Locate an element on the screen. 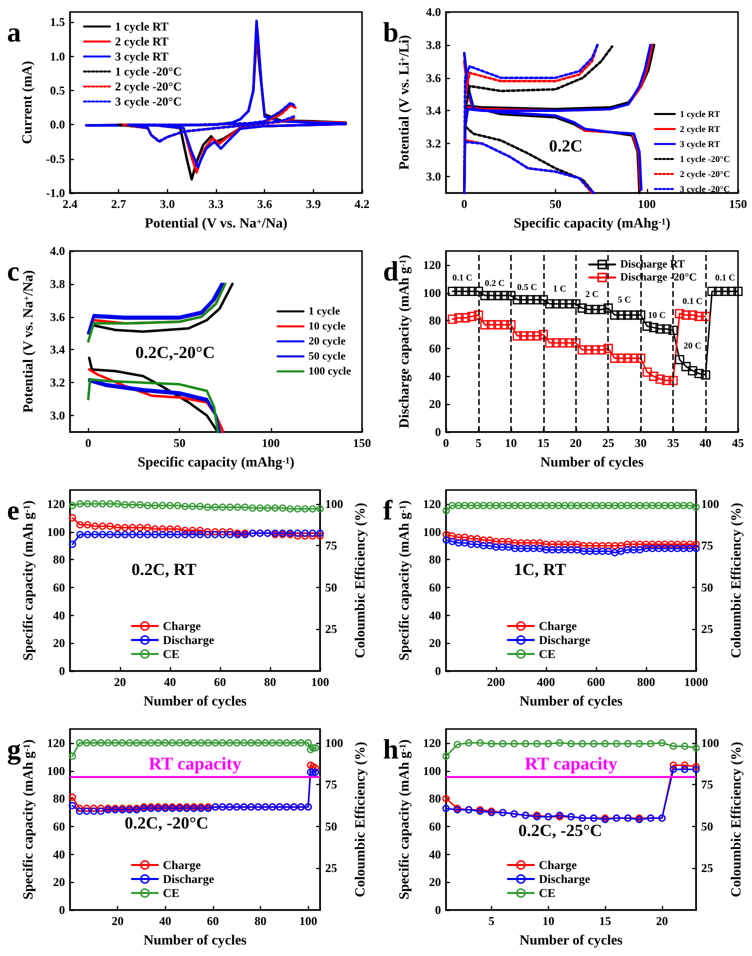 The height and width of the screenshot is (956, 752). annotation: 1 C is located at coordinates (559, 289).